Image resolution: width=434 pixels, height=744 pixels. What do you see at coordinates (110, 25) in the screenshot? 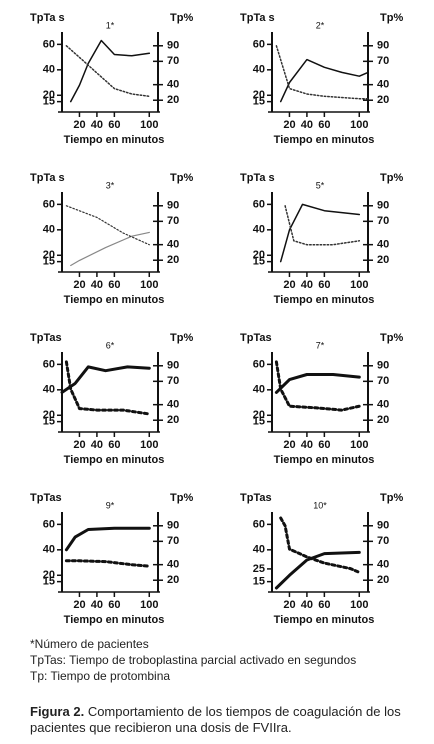
I see `chart-title: 1*` at bounding box center [110, 25].